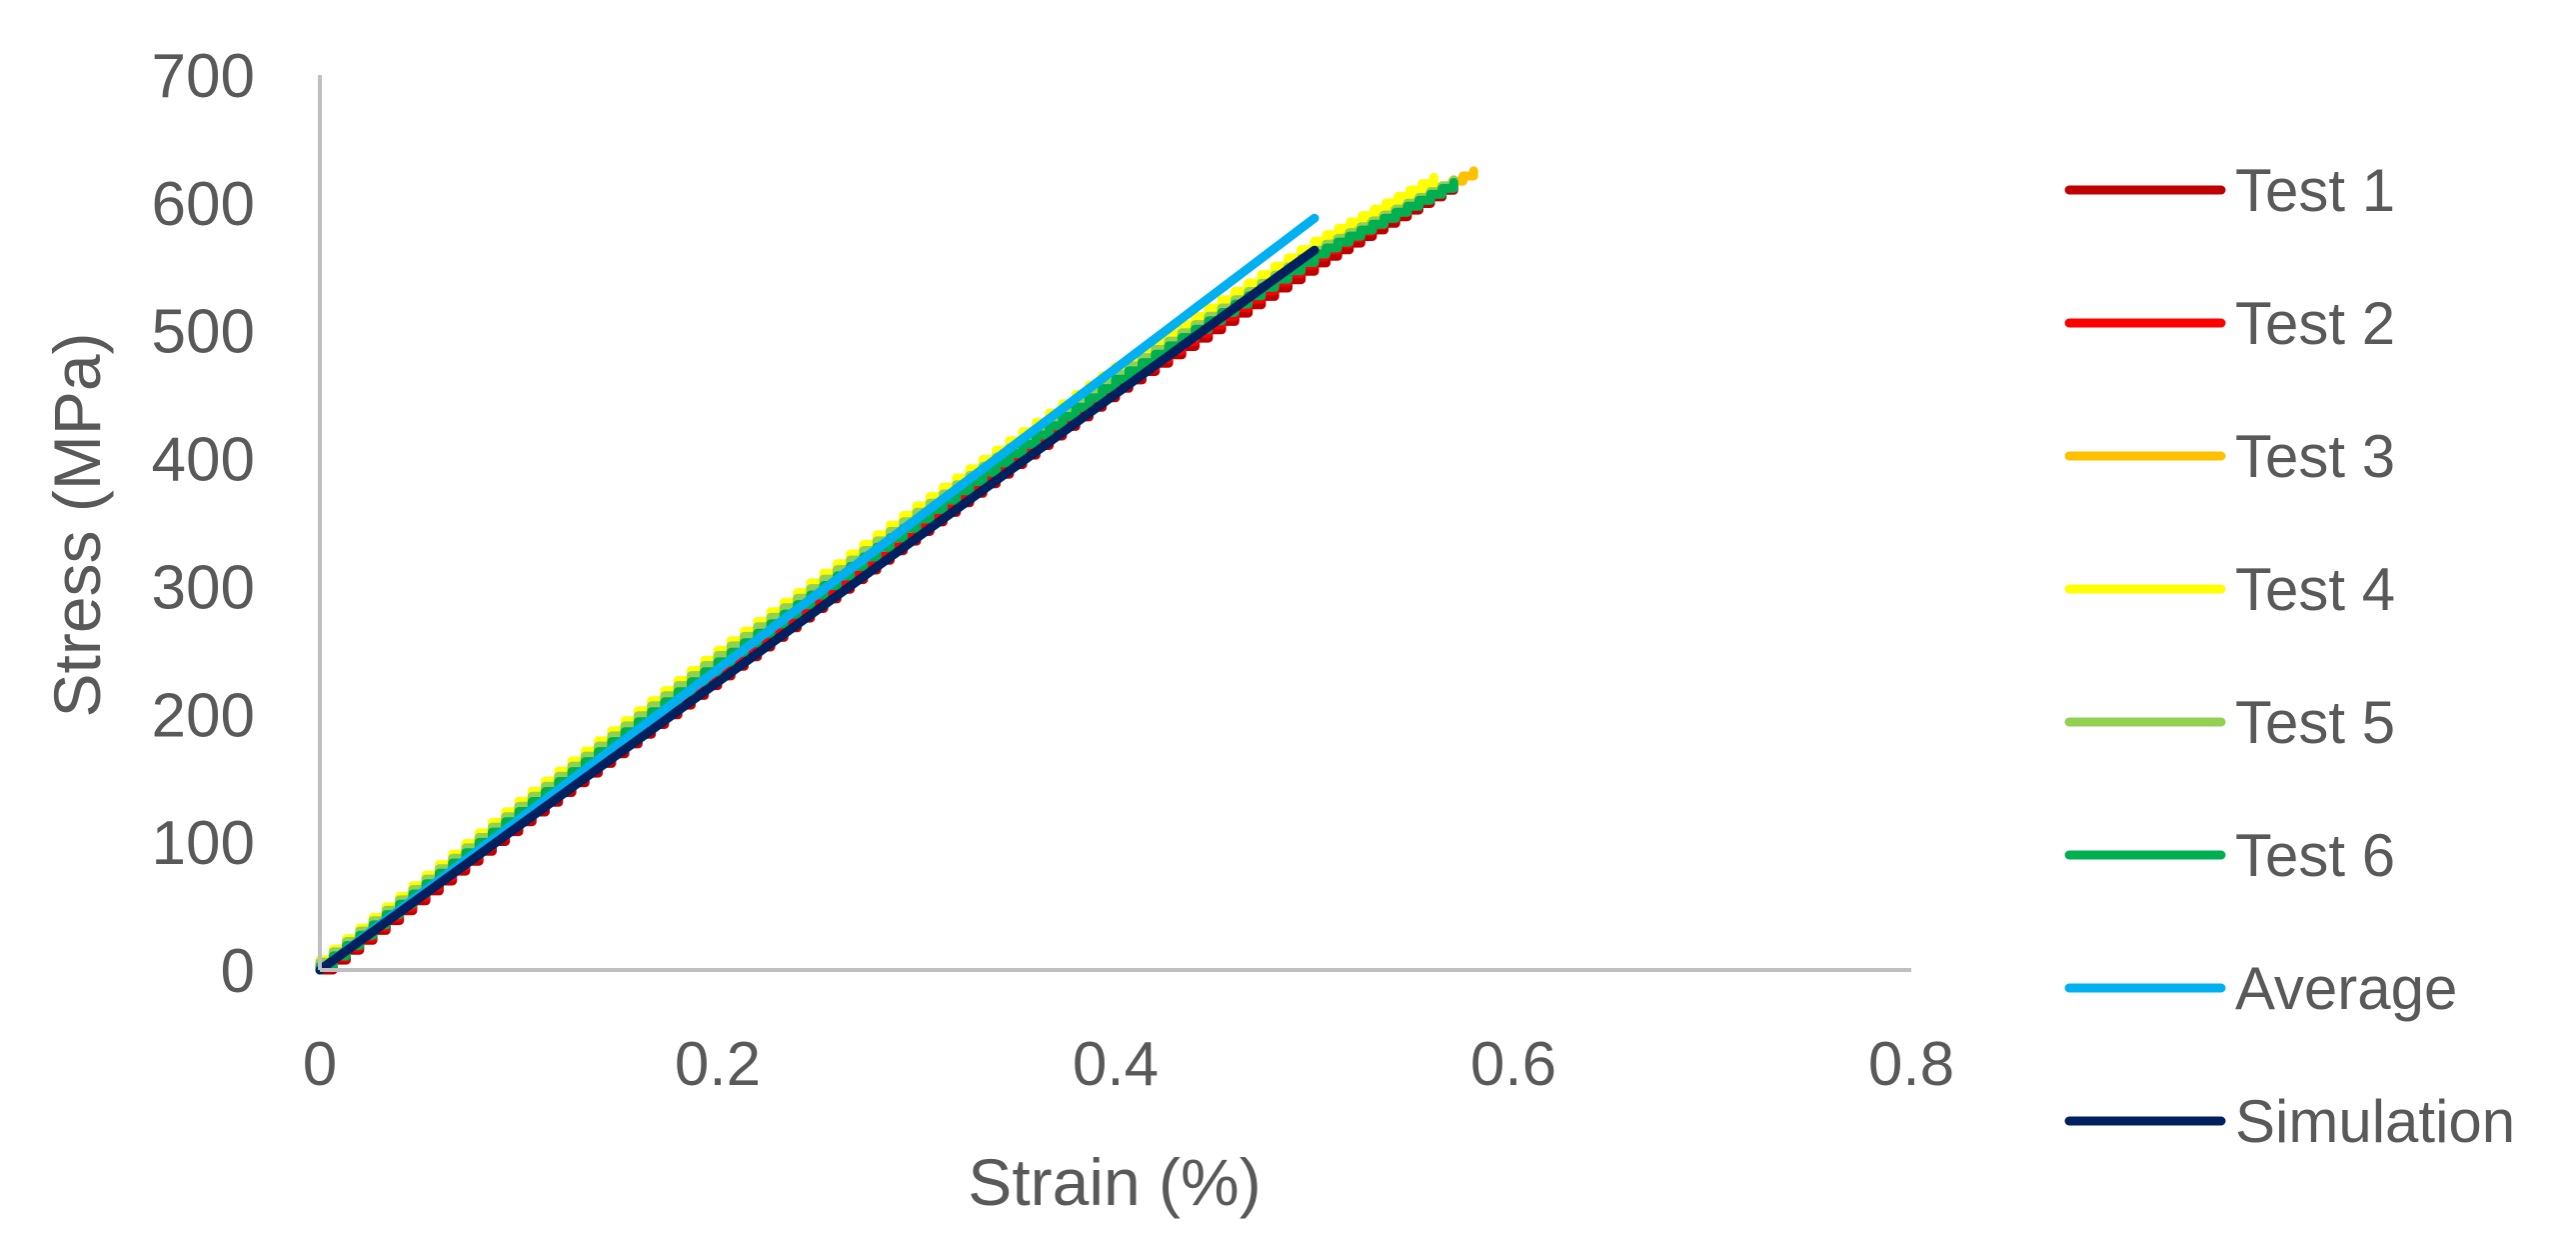 Image resolution: width=2576 pixels, height=1241 pixels. What do you see at coordinates (77, 524) in the screenshot?
I see `y-axis-title: Stress (MPa)` at bounding box center [77, 524].